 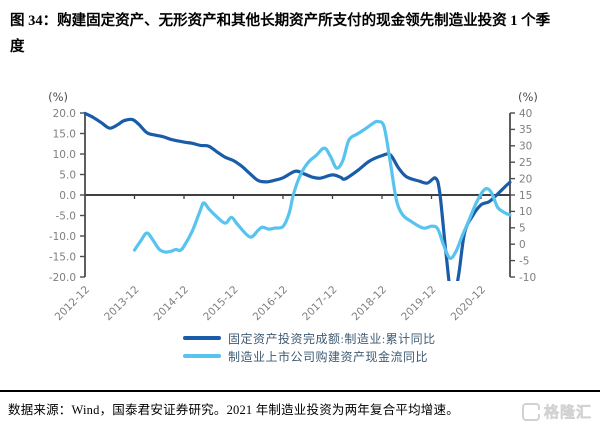 What do you see at coordinates (58, 97) in the screenshot?
I see `left-axis-unit-label: (%)` at bounding box center [58, 97].